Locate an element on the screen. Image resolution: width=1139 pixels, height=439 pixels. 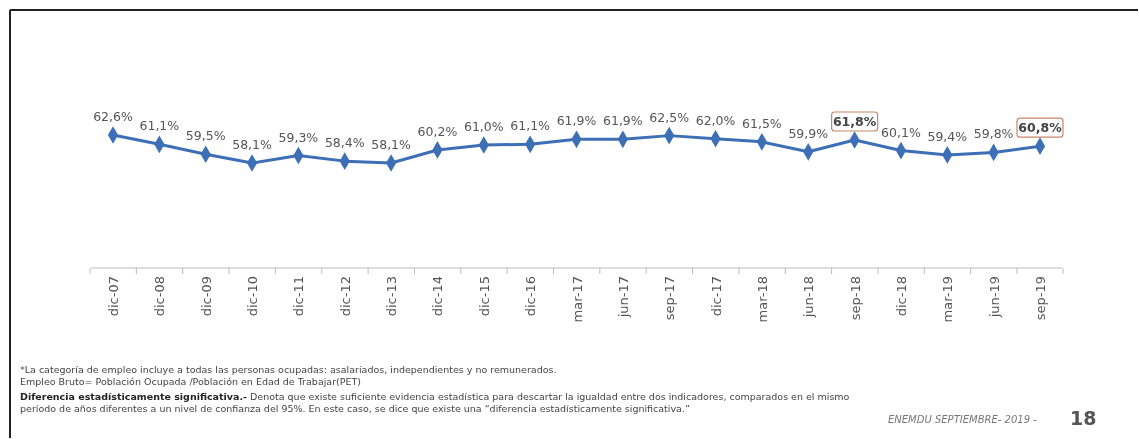
data-label: 60,1% is located at coordinates (901, 132).